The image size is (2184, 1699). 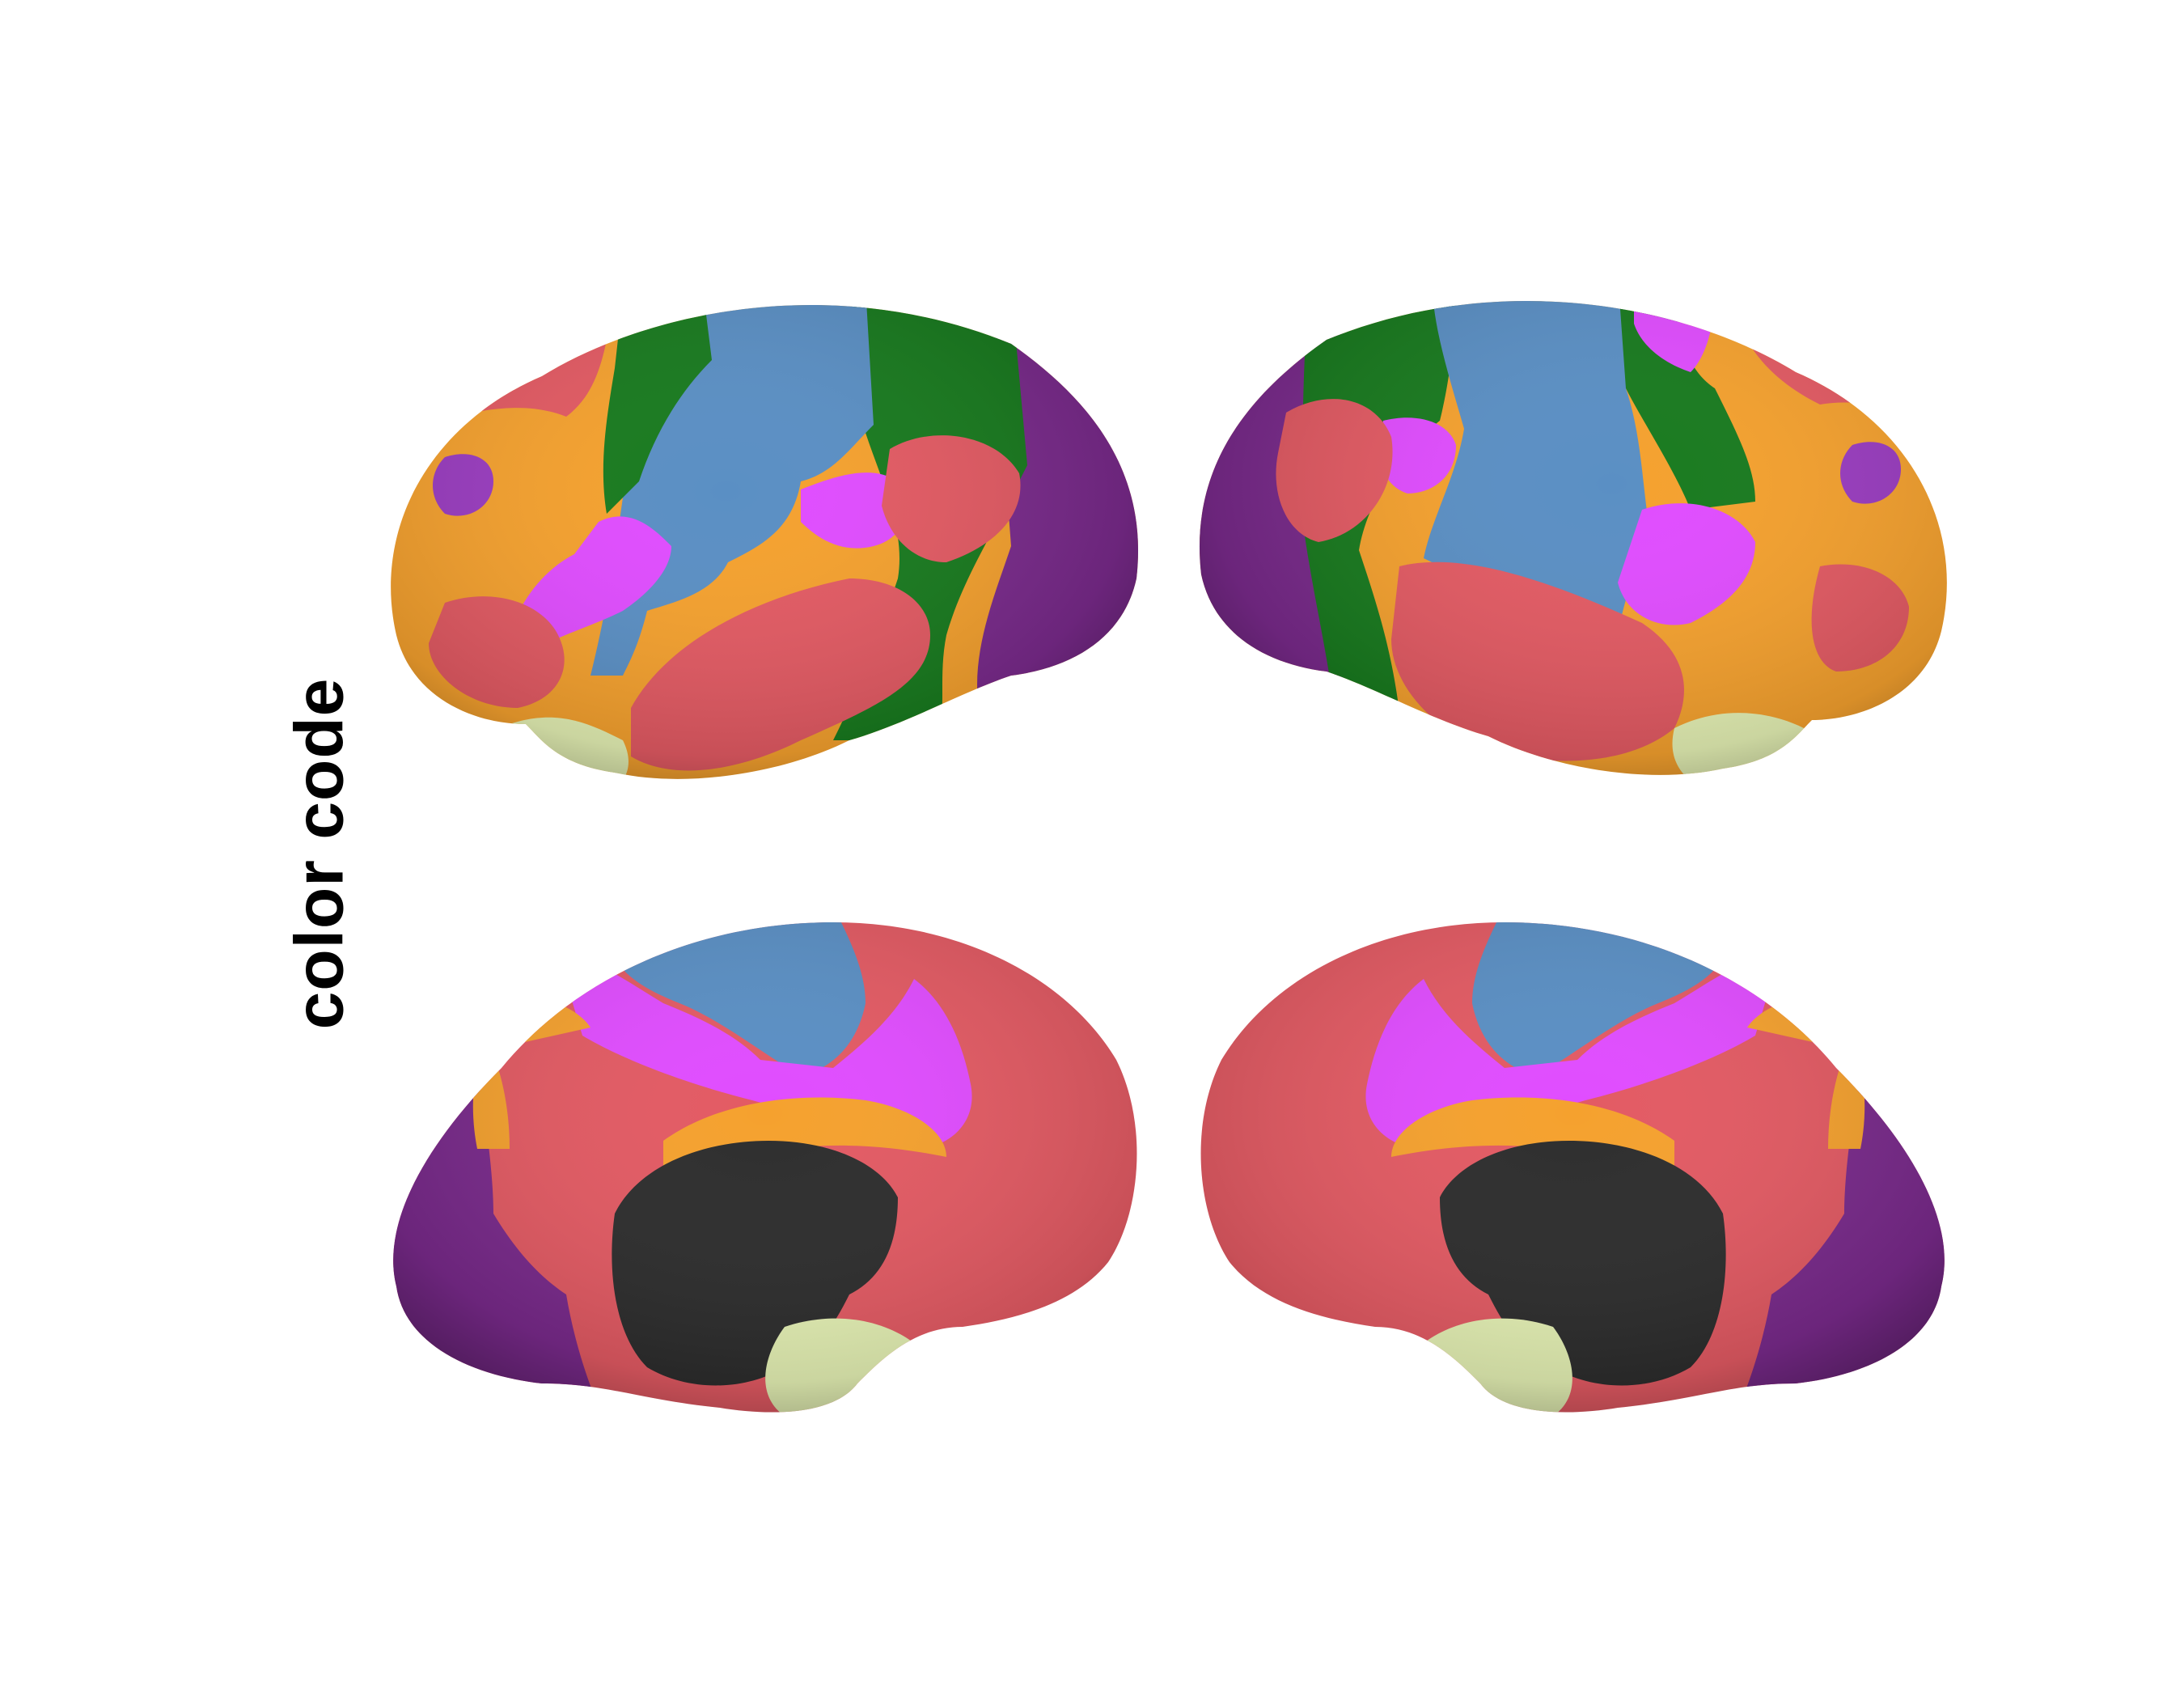 What do you see at coordinates (1573, 536) in the screenshot?
I see `right-lateral-brain-view` at bounding box center [1573, 536].